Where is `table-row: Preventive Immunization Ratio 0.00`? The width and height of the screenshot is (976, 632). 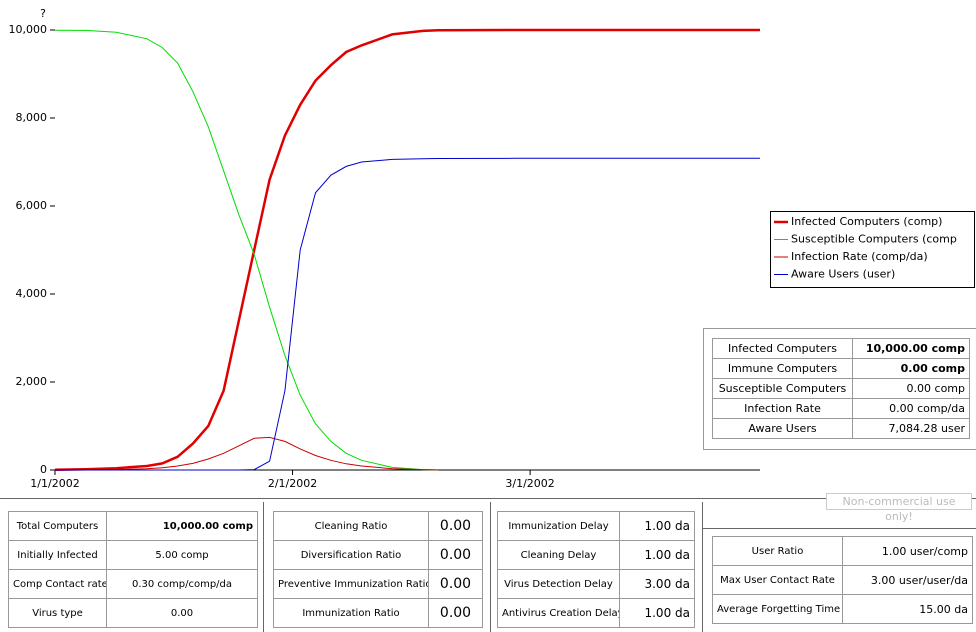
table-row: Preventive Immunization Ratio 0.00 is located at coordinates (378, 584).